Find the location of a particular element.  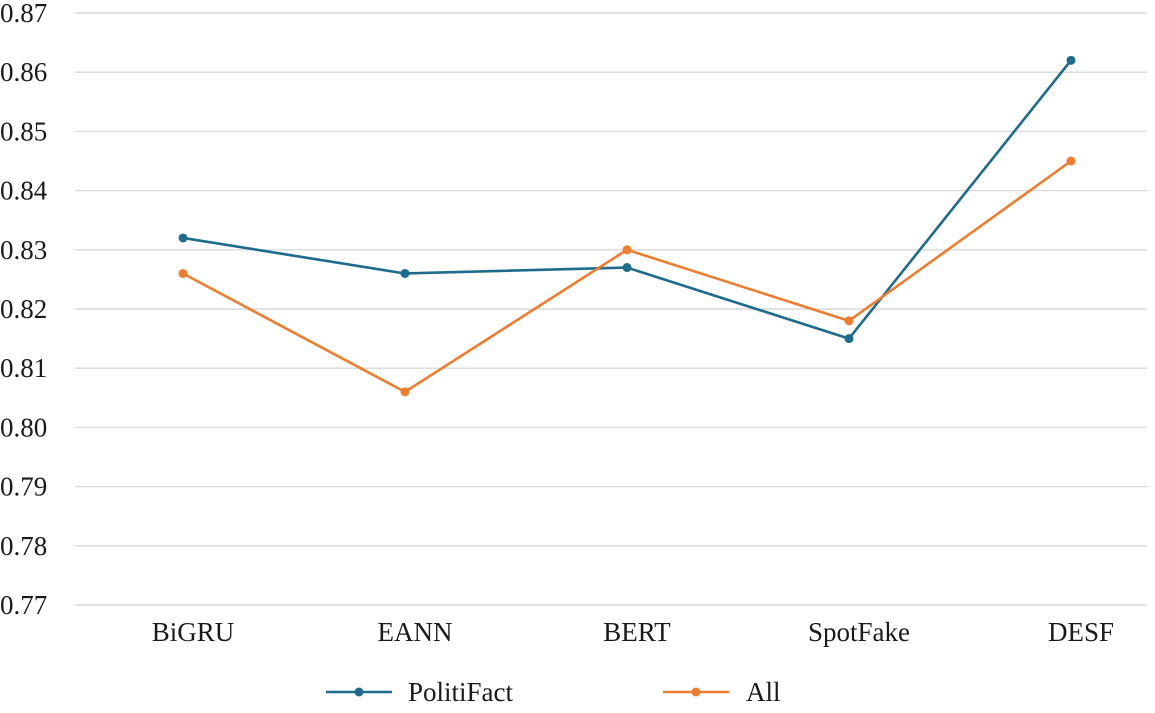

y-tick-label: 0.84 is located at coordinates (24, 191).